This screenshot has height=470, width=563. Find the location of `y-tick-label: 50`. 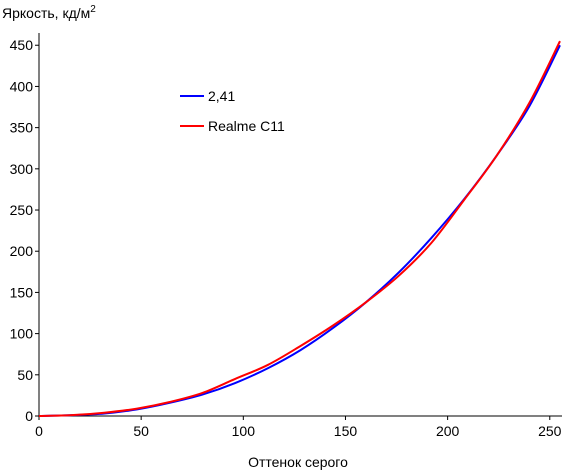

y-tick-label: 50 is located at coordinates (25, 375).